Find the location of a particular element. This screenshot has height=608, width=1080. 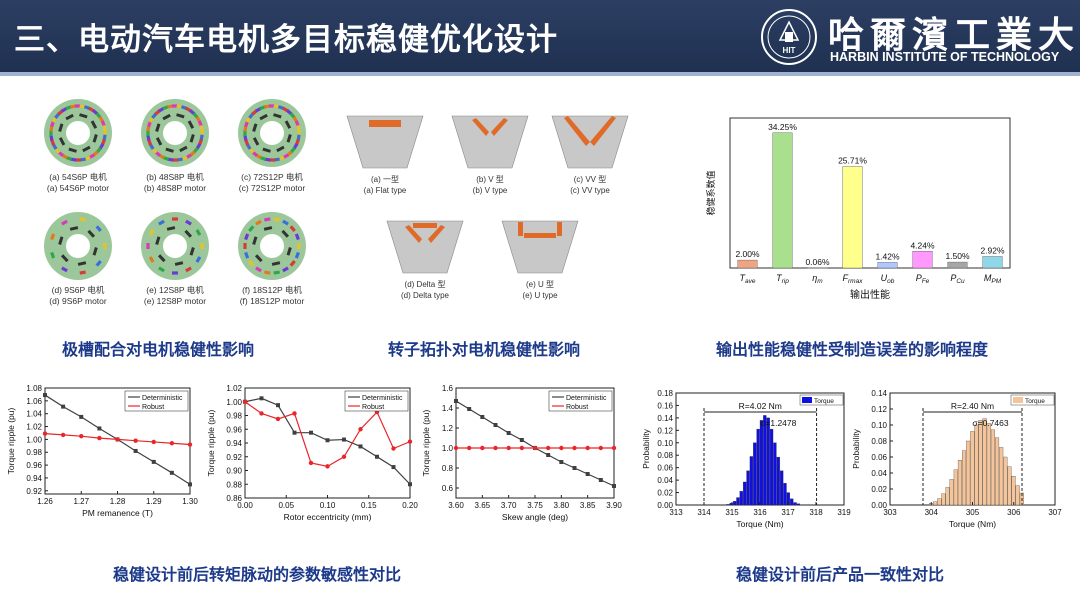

x-tick-label: 306 is located at coordinates (1014, 512).